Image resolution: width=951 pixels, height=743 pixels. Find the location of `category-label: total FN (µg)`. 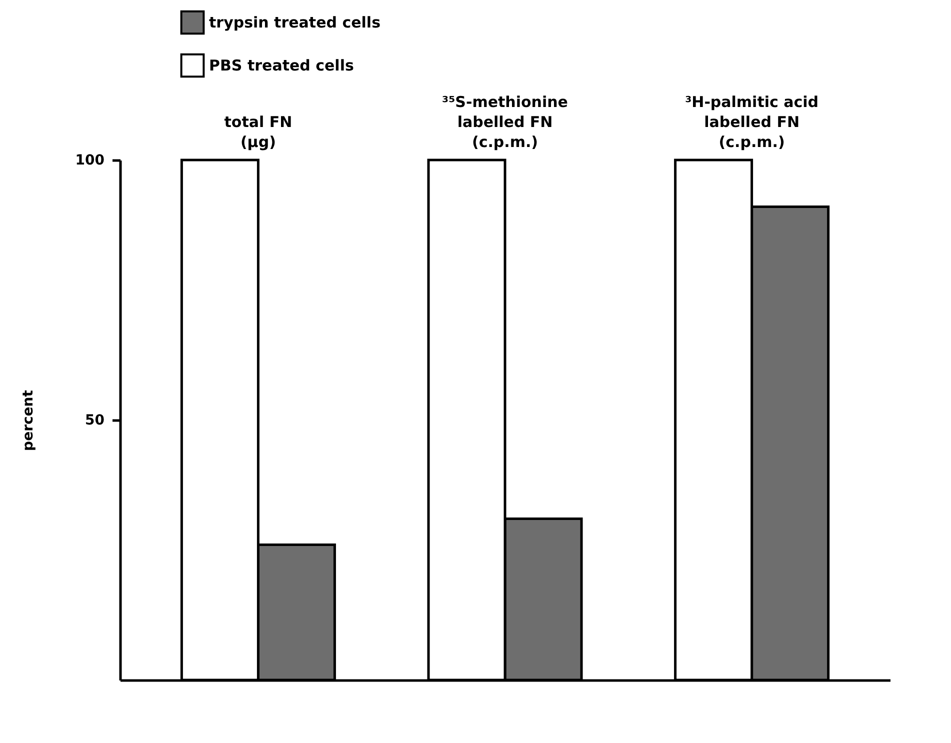

category-label: total FN (µg) is located at coordinates (258, 132).